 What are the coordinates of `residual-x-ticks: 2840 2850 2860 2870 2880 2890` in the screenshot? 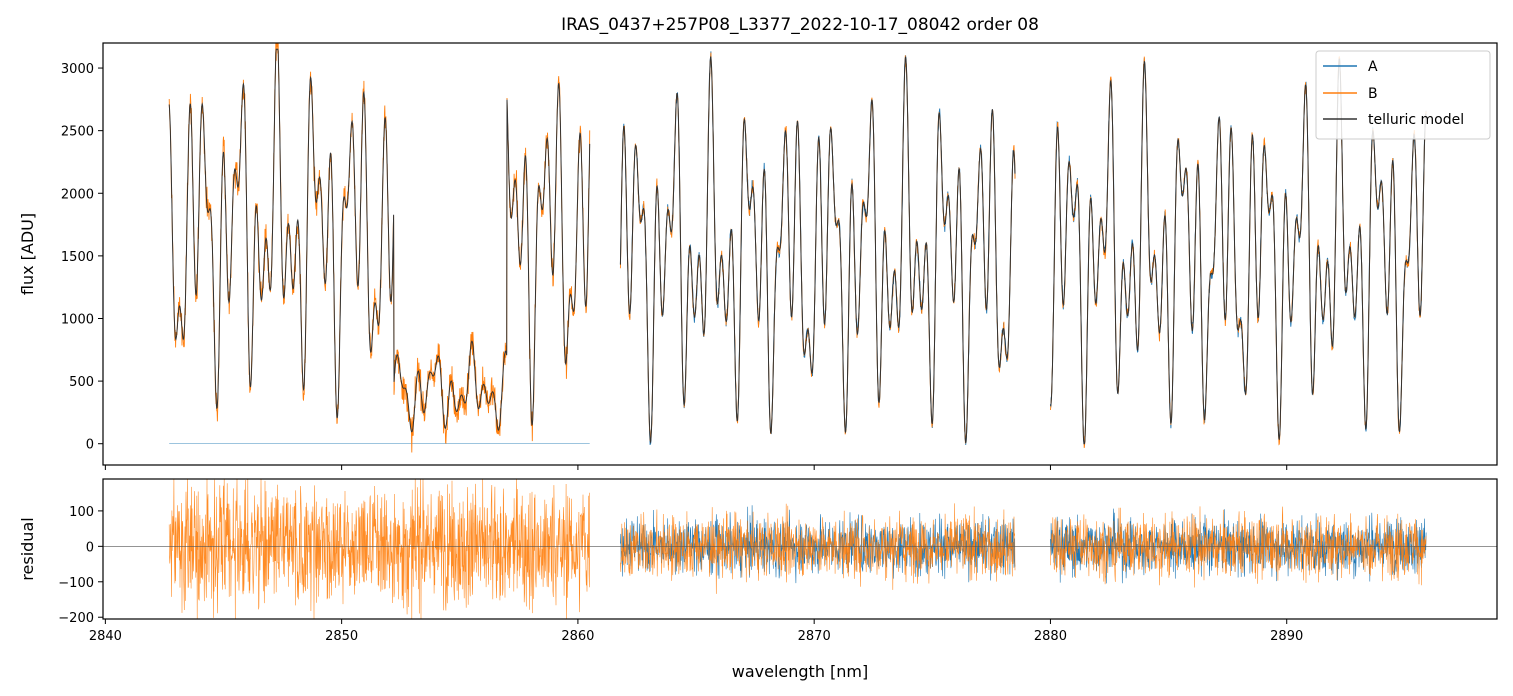 It's located at (696, 631).